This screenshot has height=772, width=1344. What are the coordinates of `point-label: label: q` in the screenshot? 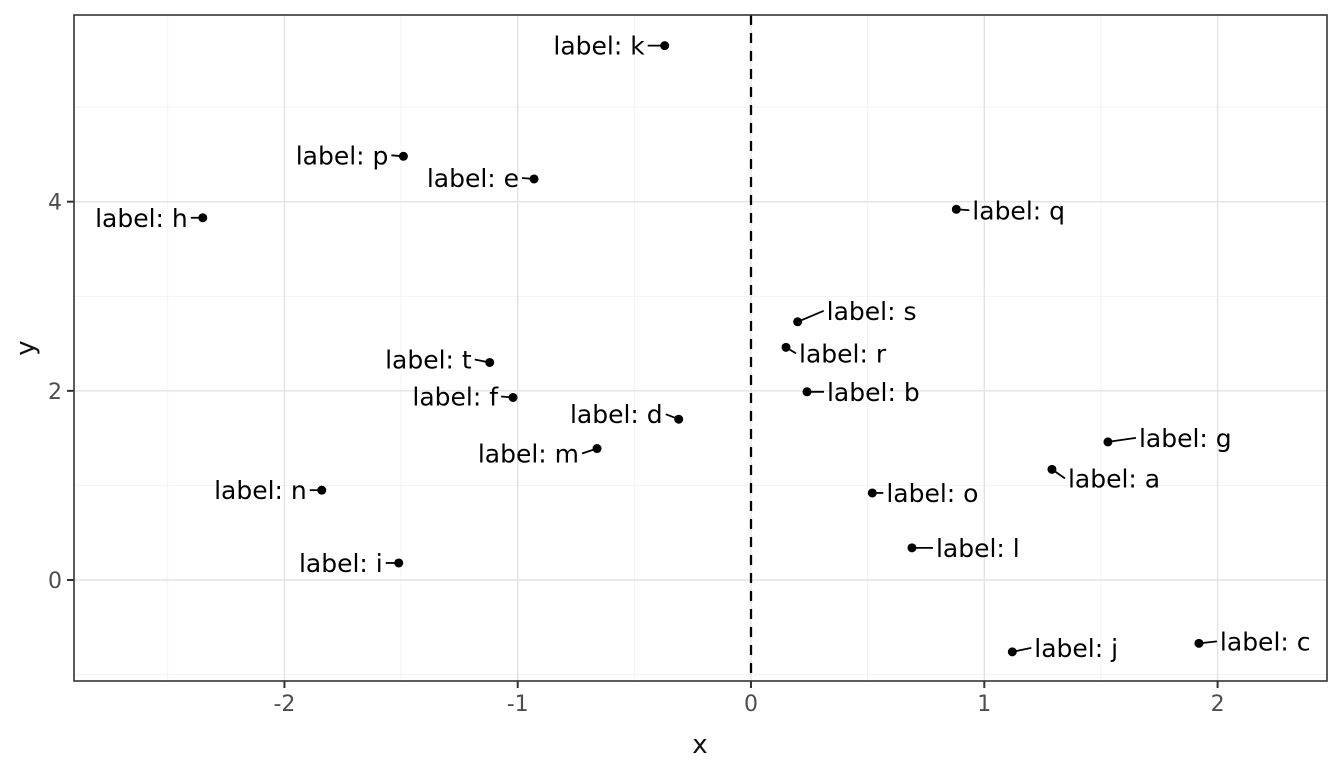 It's located at (1018, 210).